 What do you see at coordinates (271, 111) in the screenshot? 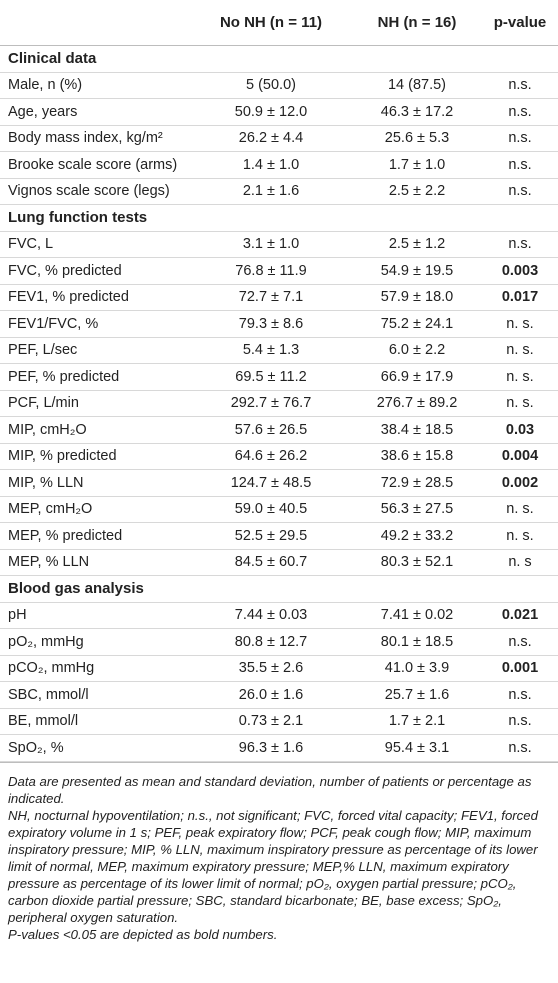
I see `no-nh-value: 50.9 ± 12.0` at bounding box center [271, 111].